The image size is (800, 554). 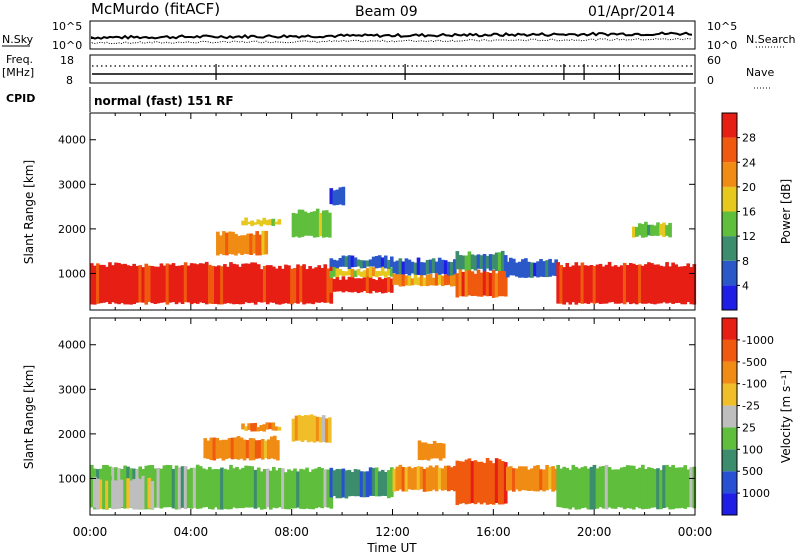 I want to click on cpid-label: CPID, so click(x=20, y=98).